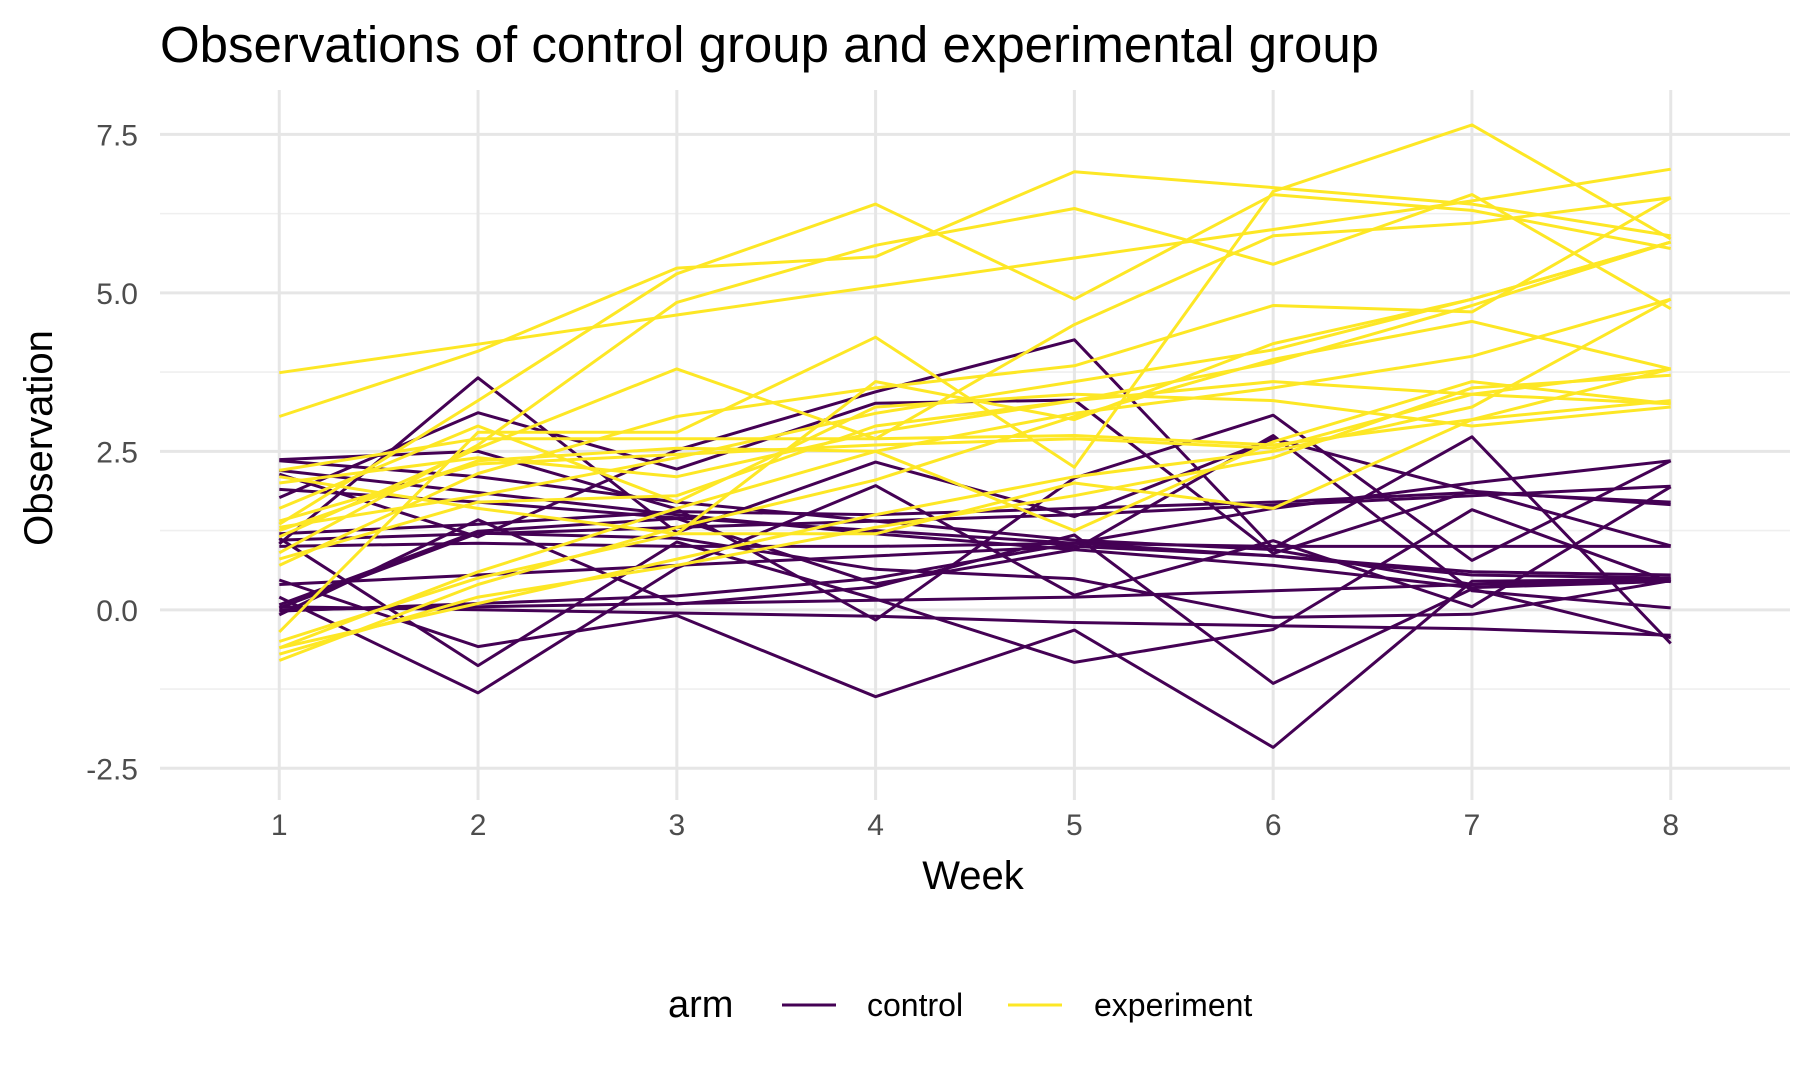 This screenshot has height=1080, width=1799. Describe the element at coordinates (117, 452) in the screenshot. I see `y-tick-label: 2.5` at that location.